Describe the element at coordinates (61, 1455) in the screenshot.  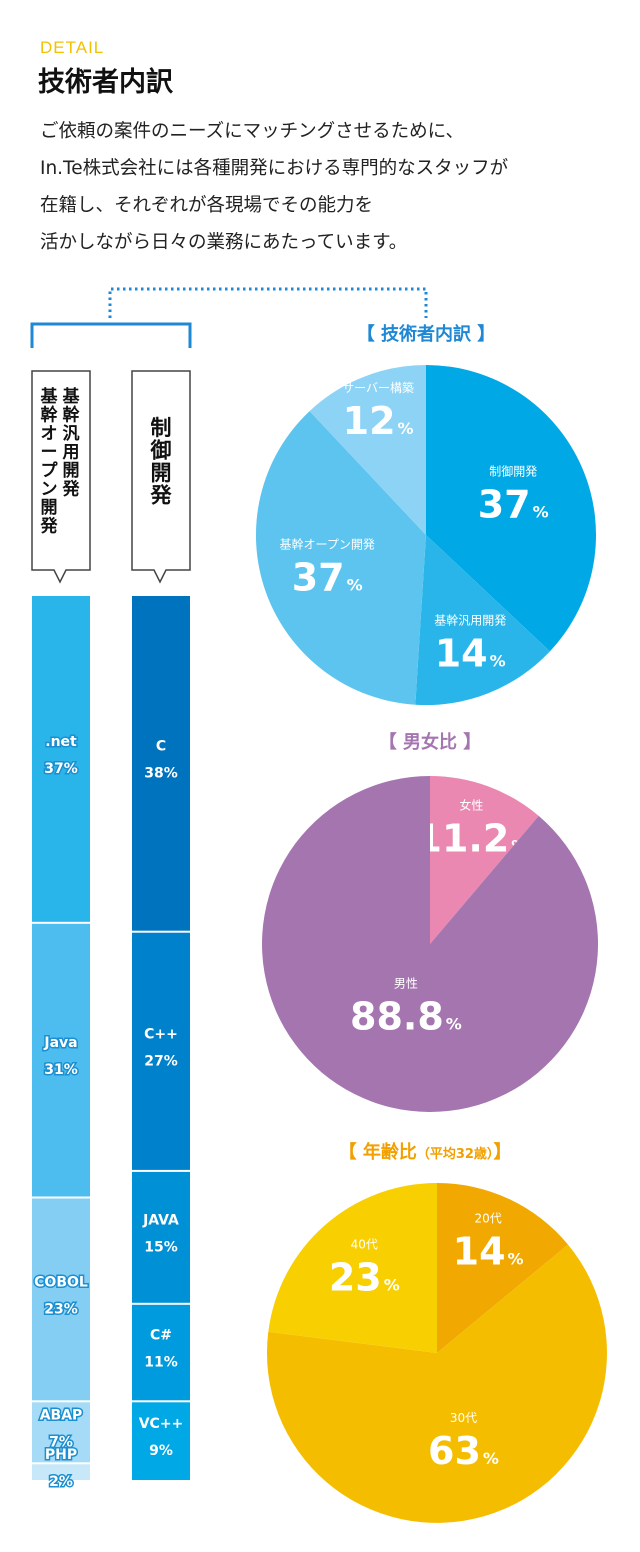
I see `left-stack-category-label: PHP` at that location.